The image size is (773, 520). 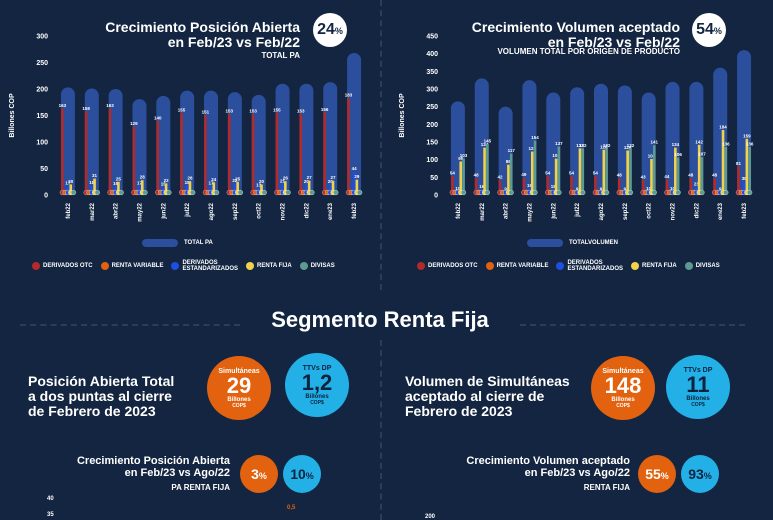 What do you see at coordinates (501, 177) in the screenshot?
I see `right-label-abr22-s1: 42` at bounding box center [501, 177].